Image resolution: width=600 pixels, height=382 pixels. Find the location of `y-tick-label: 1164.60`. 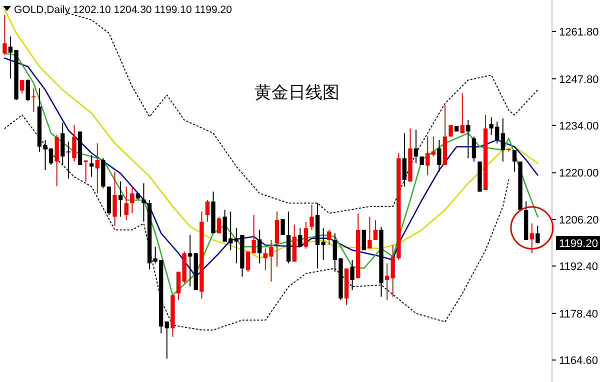

y-tick-label: 1164.60 is located at coordinates (578, 361).